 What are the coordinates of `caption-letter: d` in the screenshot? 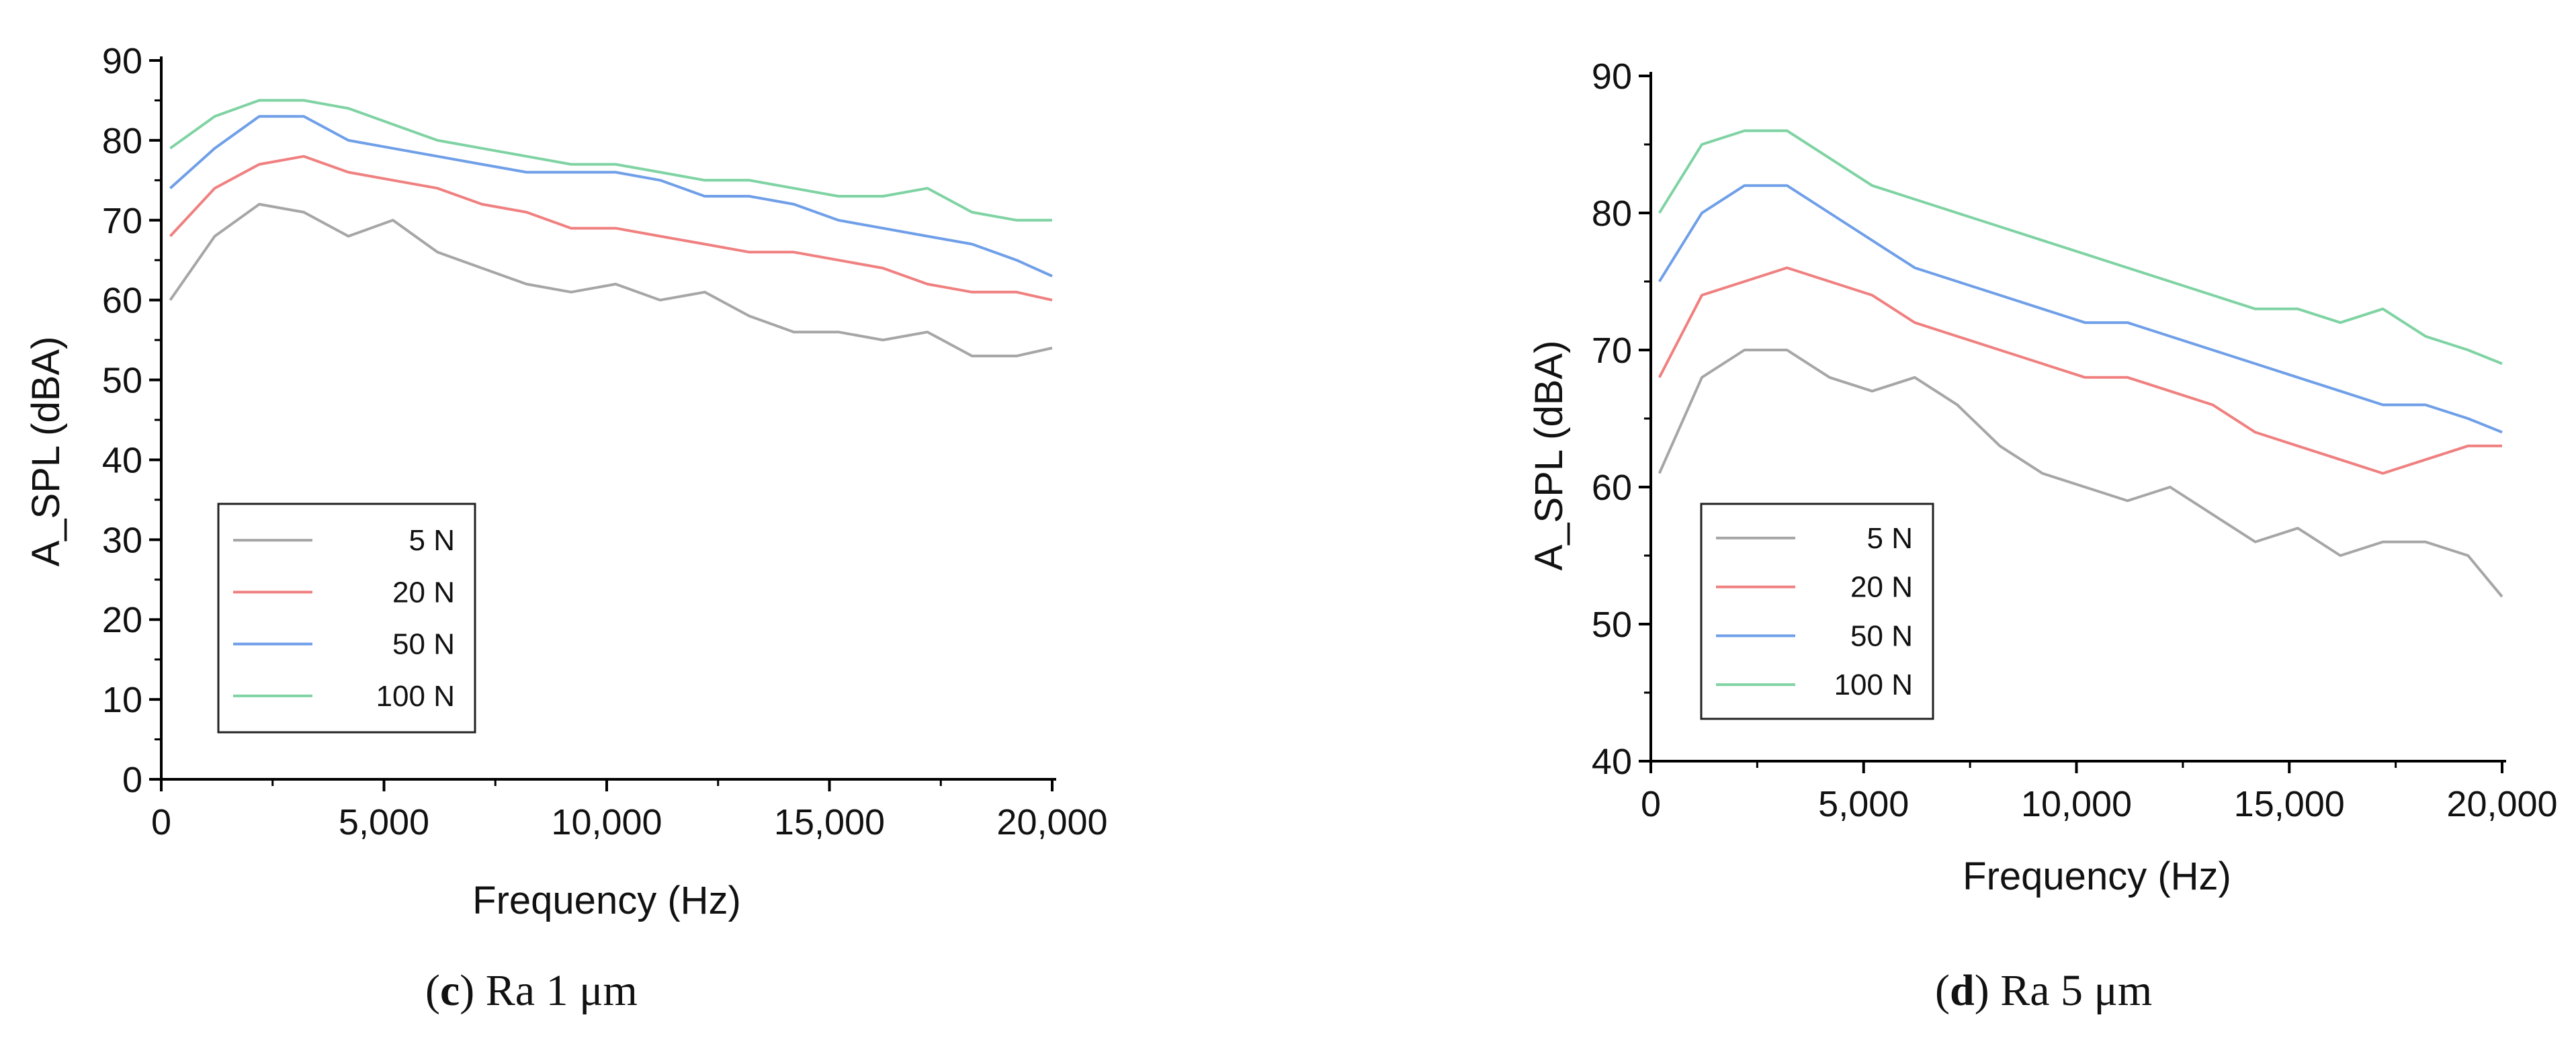 It's located at (1962, 991).